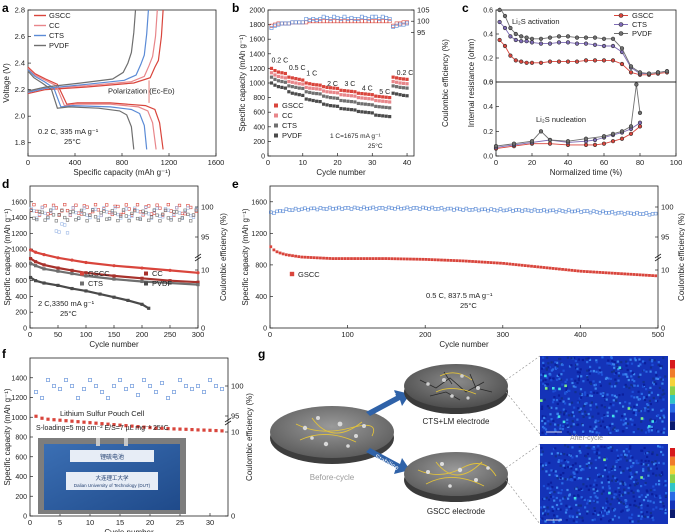 This screenshot has width=685, height=532. I want to click on legend-marker-b, so click(276, 115).